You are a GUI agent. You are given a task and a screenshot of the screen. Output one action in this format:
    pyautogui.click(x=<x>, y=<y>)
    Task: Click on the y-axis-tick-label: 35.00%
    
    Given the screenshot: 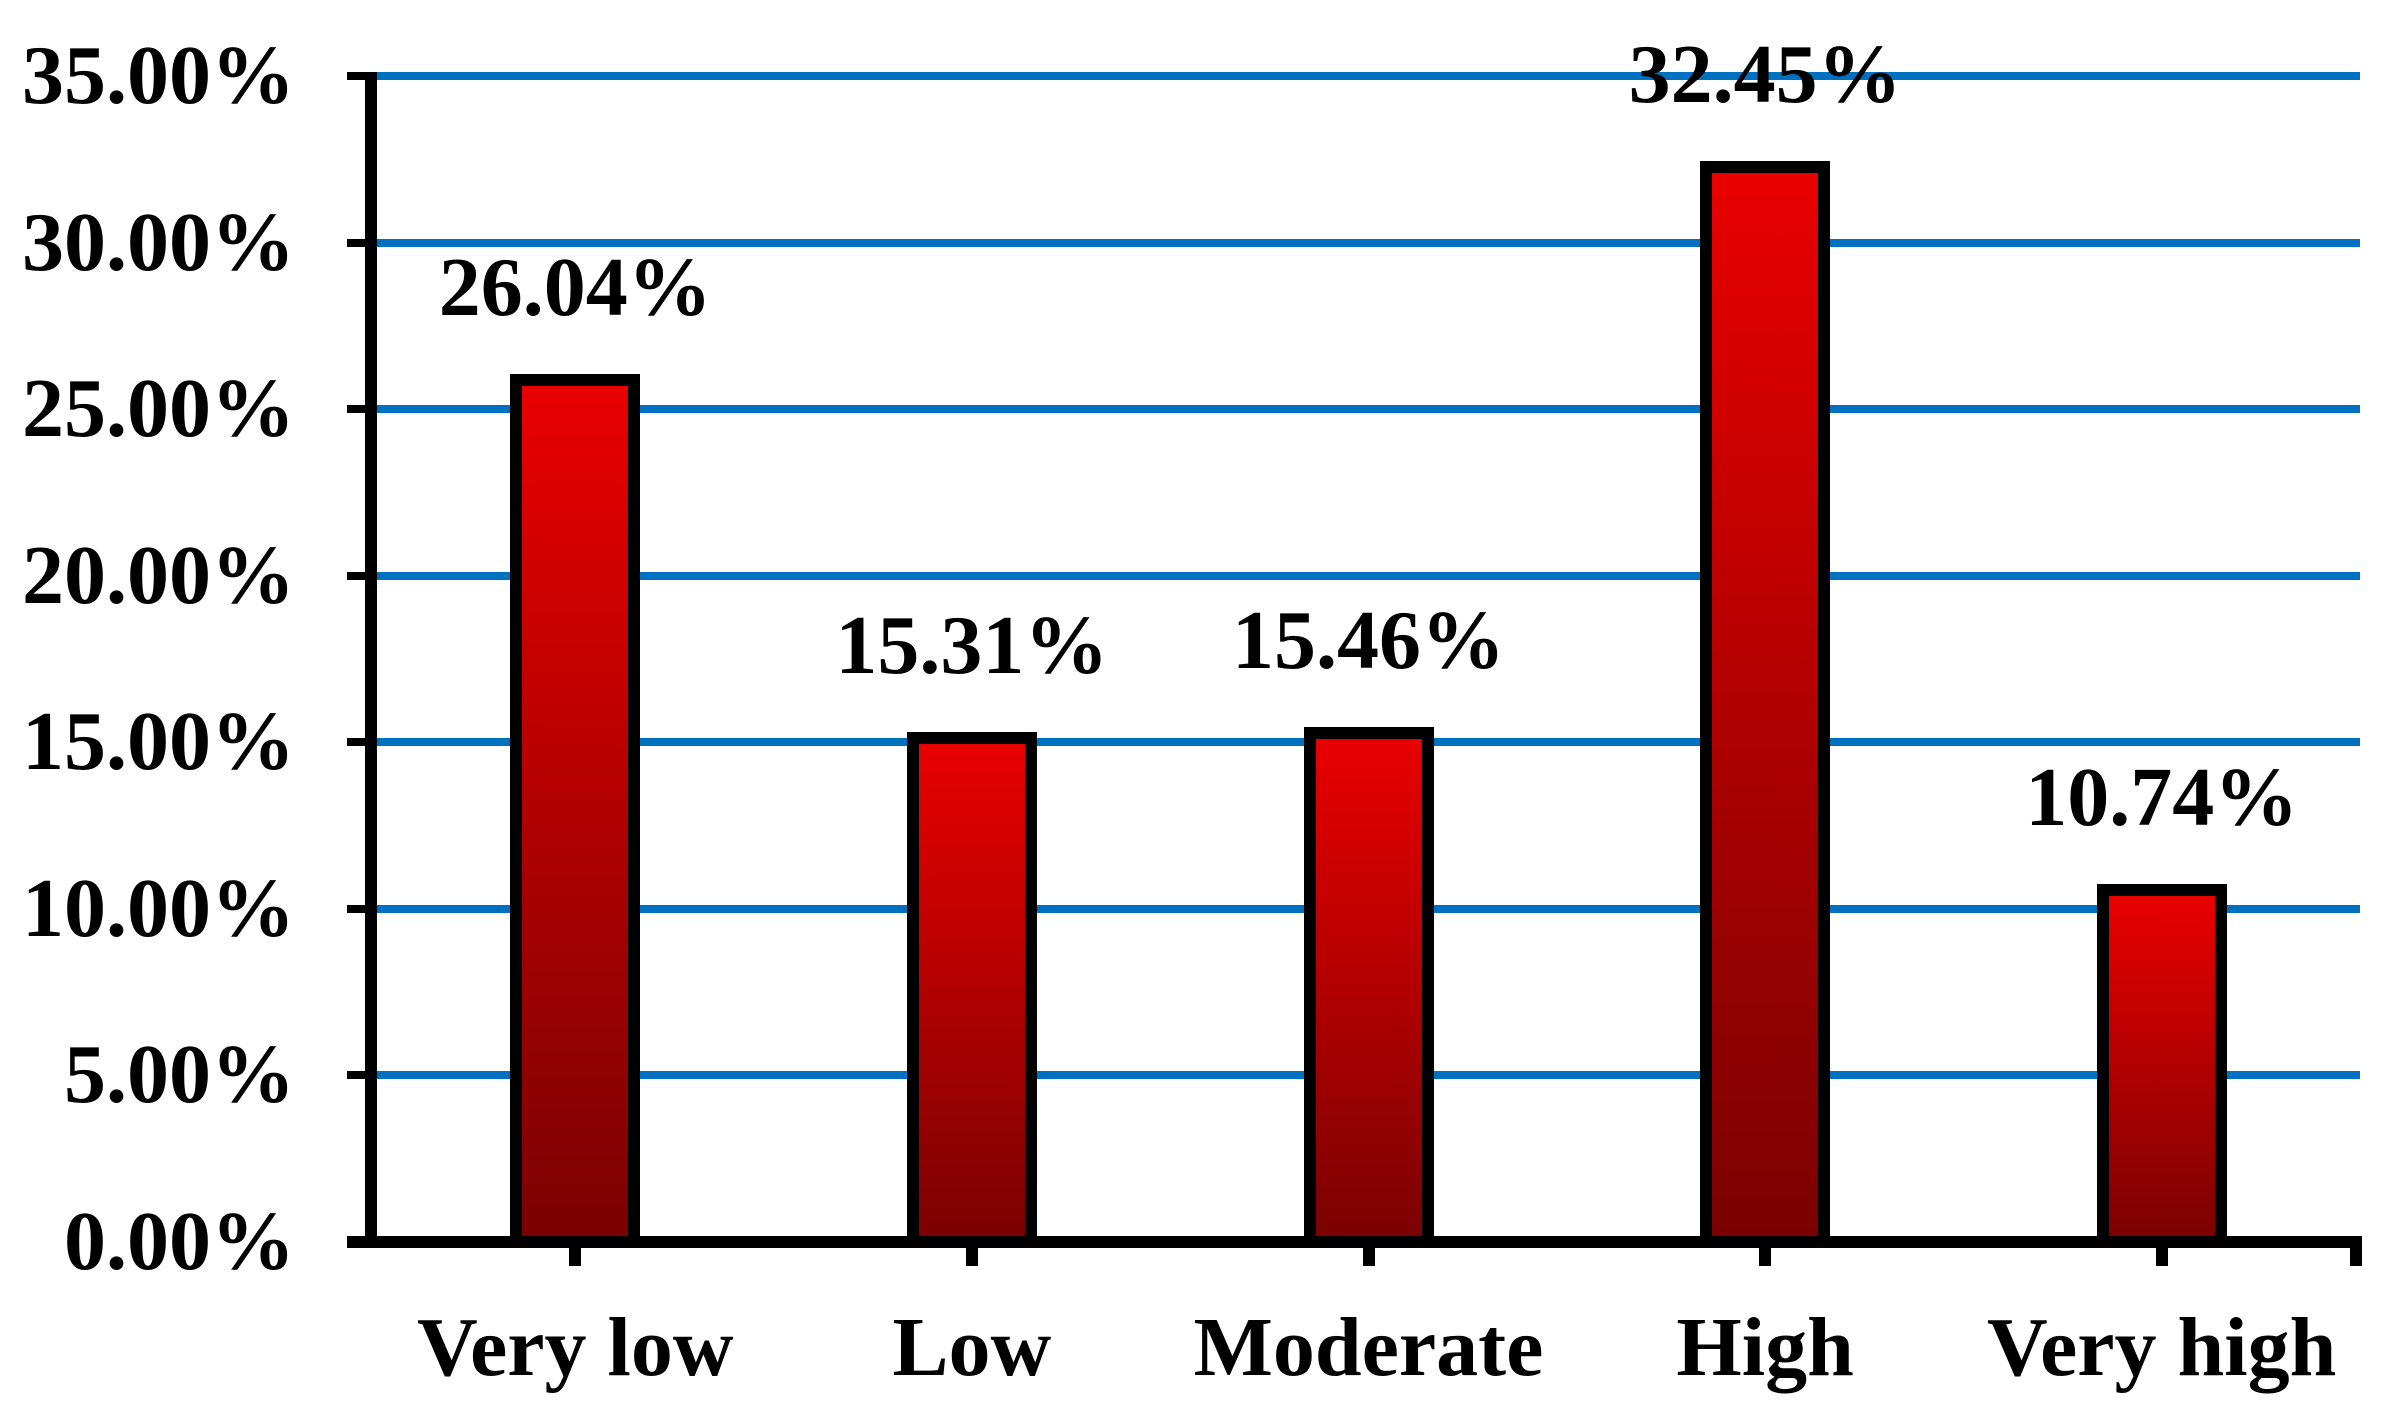 What is the action you would take?
    pyautogui.click(x=158, y=75)
    